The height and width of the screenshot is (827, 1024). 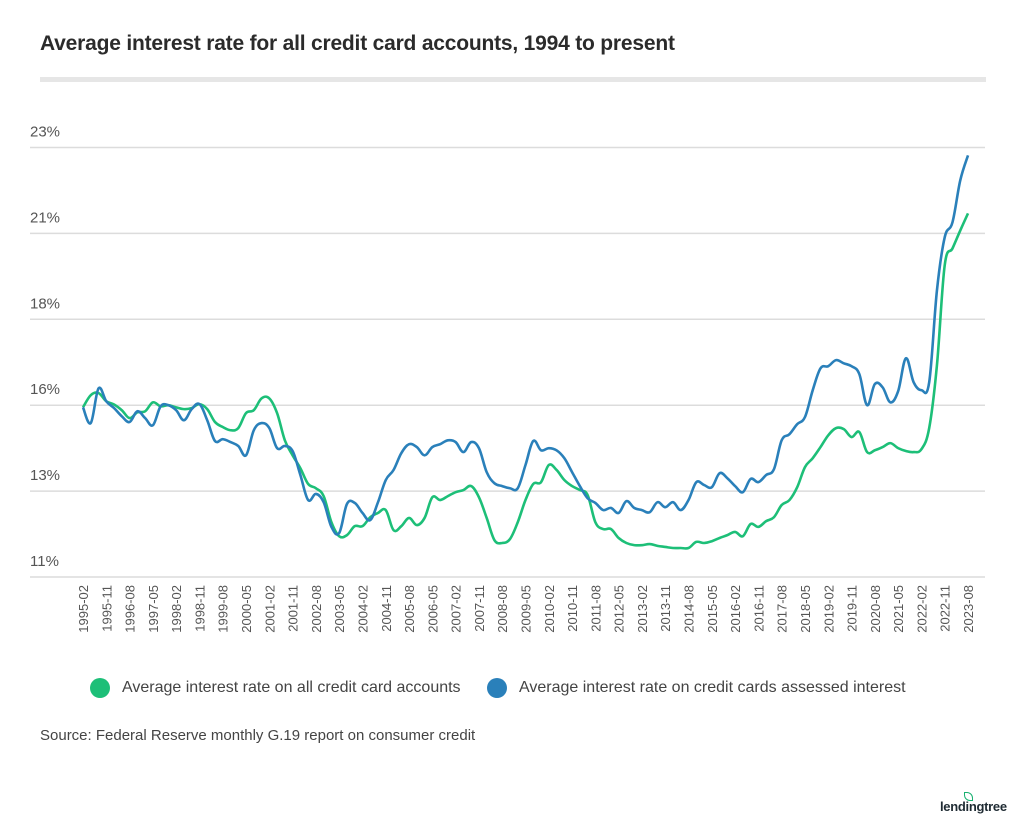 What do you see at coordinates (409, 609) in the screenshot?
I see `x-tick-label: 2005-08` at bounding box center [409, 609].